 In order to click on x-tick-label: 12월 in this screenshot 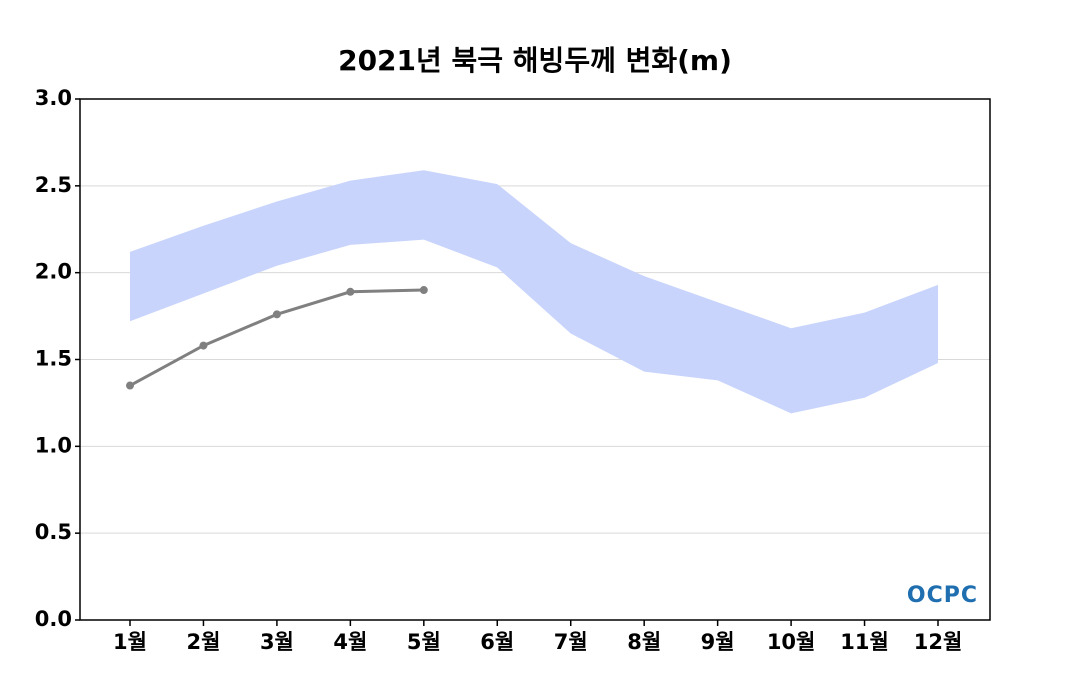, I will do `click(938, 642)`.